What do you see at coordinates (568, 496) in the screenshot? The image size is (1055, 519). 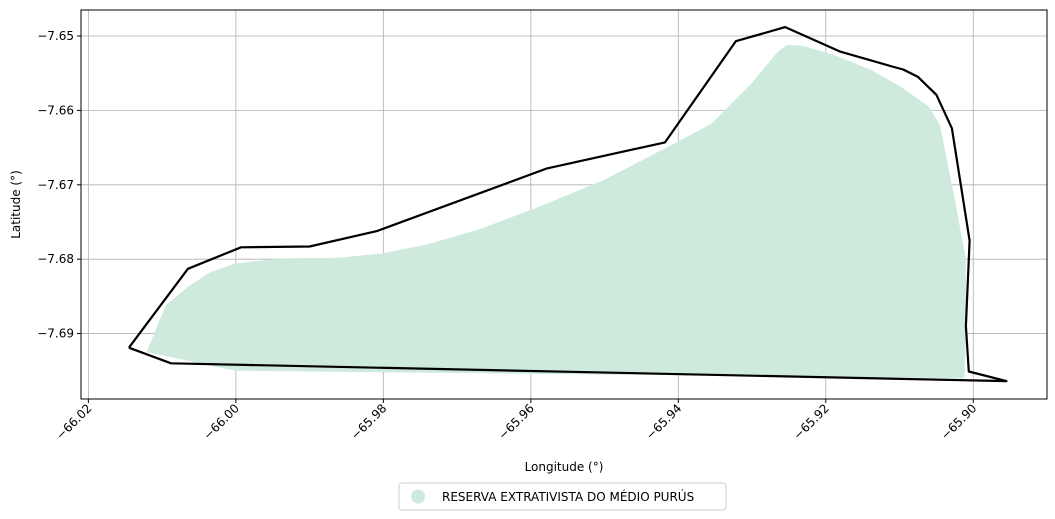 I see `legend-entry-label: RESERVA EXTRATIVISTA DO MÉDIO PURÚS` at bounding box center [568, 496].